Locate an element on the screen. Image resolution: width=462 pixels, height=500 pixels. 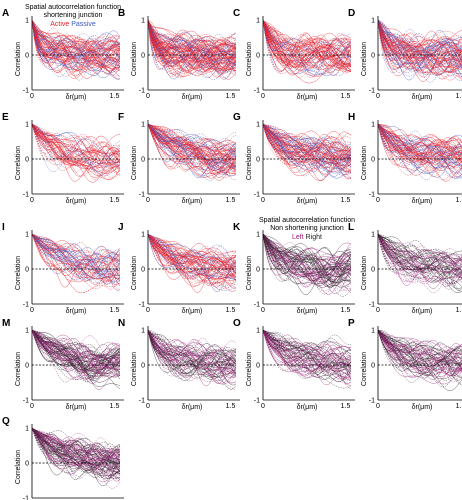
panel-P: P10-101.5δr(μm)Correlation is located at coordinates (405, 364).